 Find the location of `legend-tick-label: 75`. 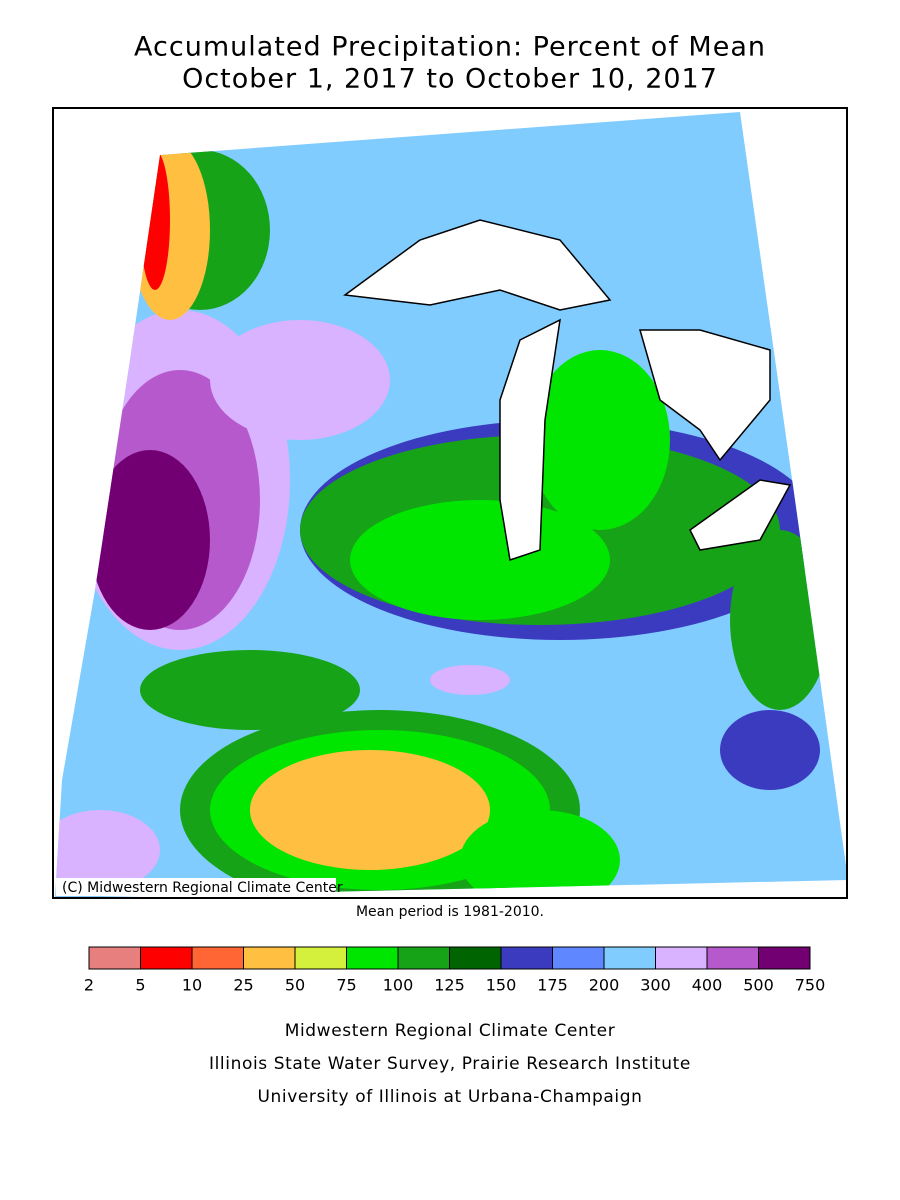

legend-tick-label: 75 is located at coordinates (346, 985).